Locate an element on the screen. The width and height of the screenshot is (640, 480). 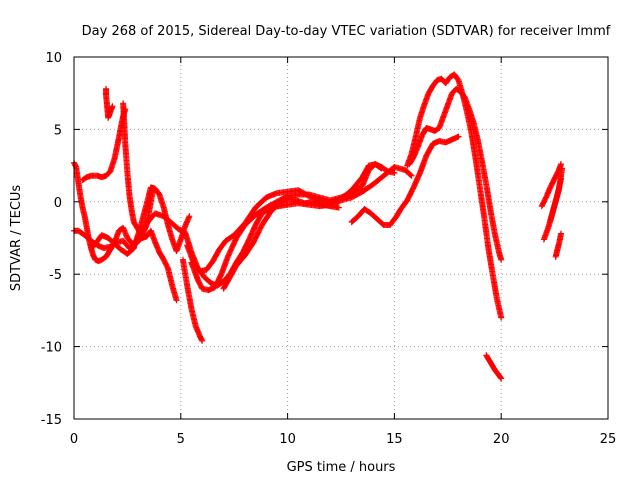
y-tick-label: -15 is located at coordinates (51, 420).